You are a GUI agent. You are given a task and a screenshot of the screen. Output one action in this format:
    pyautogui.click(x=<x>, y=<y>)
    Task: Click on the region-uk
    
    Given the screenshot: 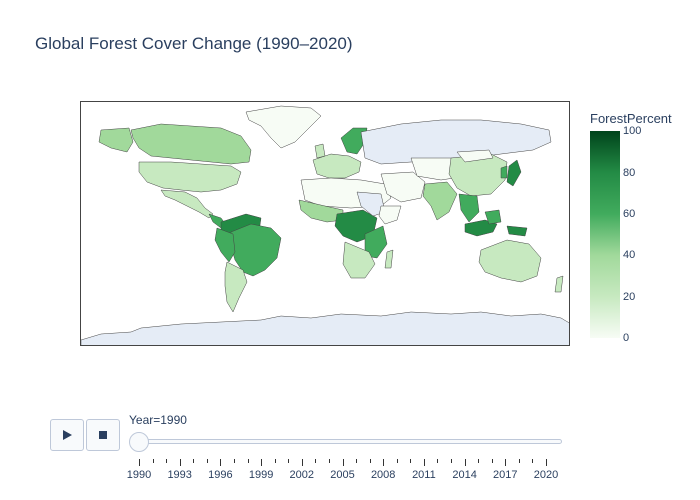 What is the action you would take?
    pyautogui.click(x=320, y=151)
    